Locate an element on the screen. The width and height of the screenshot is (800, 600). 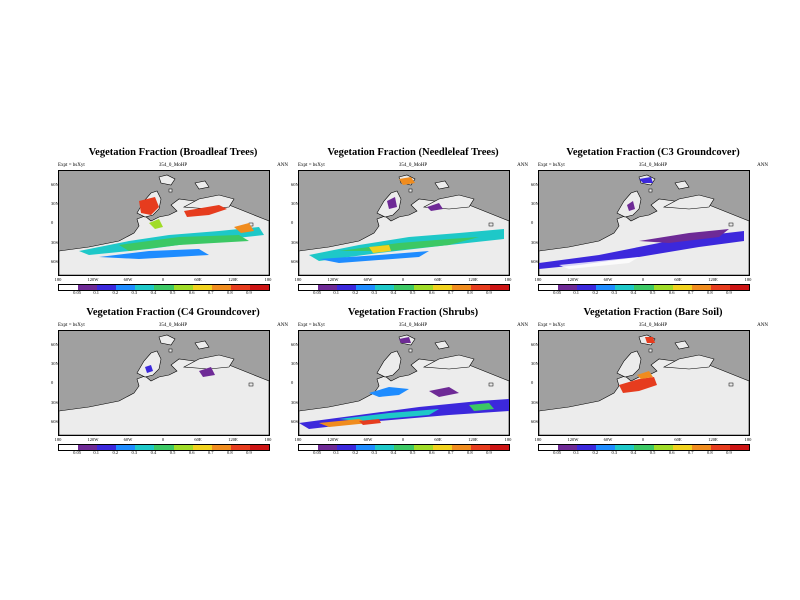
y-tick: 0 is located at coordinates (292, 382).